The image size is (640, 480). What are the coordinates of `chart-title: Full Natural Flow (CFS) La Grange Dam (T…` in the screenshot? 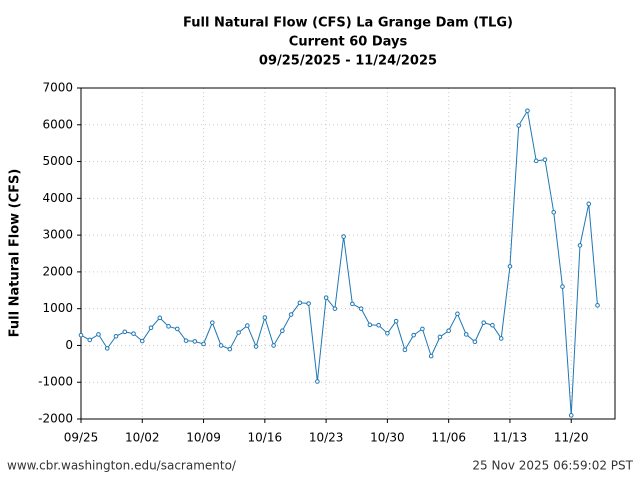 It's located at (348, 23).